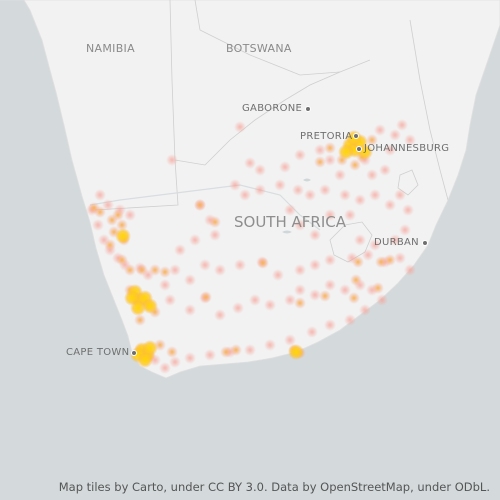 The height and width of the screenshot is (500, 500). What do you see at coordinates (429, 110) in the screenshot?
I see `country-border-mozambique` at bounding box center [429, 110].